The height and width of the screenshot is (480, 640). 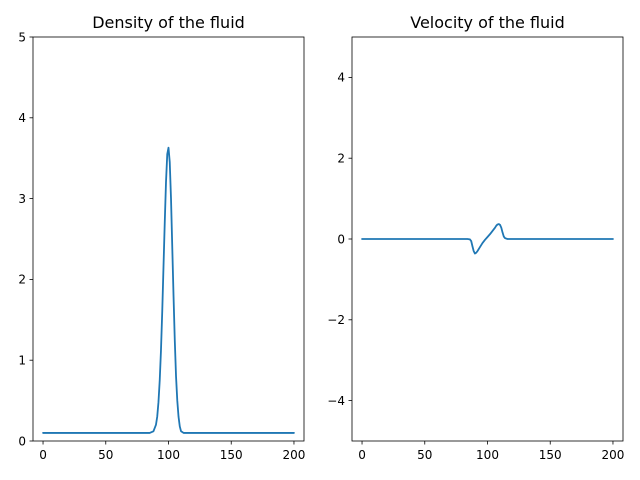 I want to click on velocity-ytick-label: 0, so click(x=341, y=239).